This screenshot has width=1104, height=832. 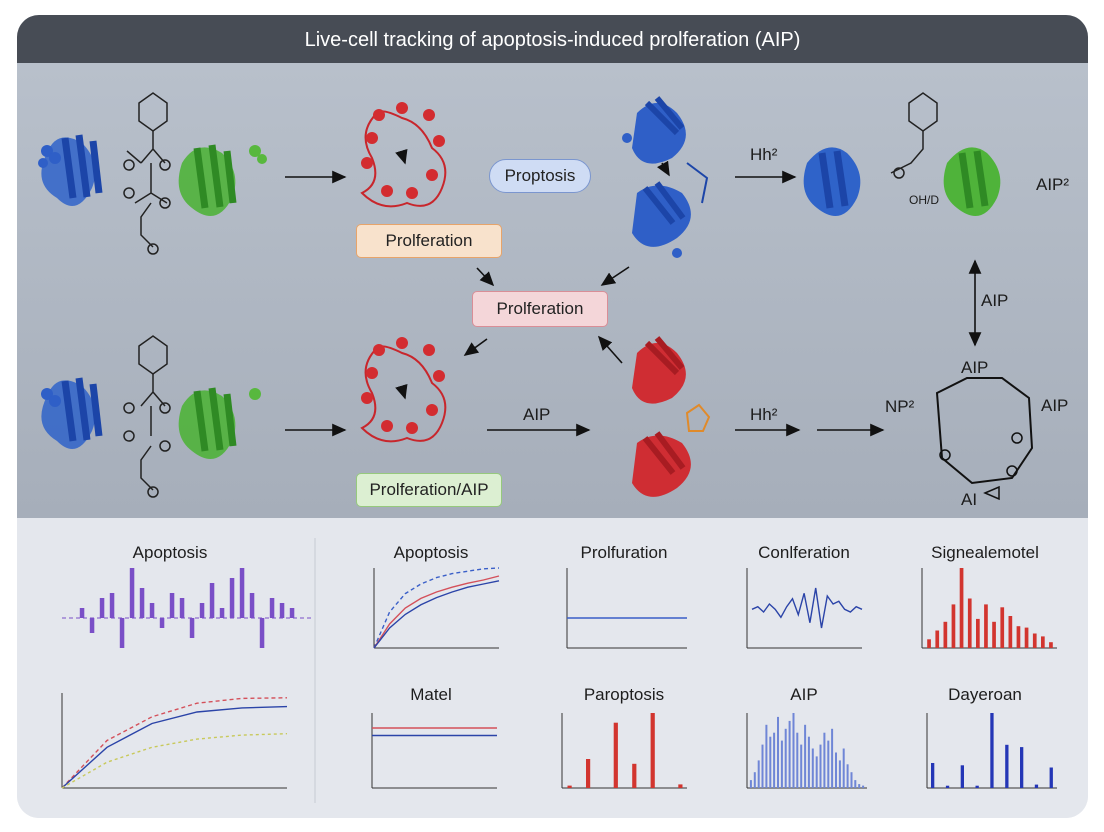 What do you see at coordinates (900, 406) in the screenshot?
I see `np2-label: NP²` at bounding box center [900, 406].